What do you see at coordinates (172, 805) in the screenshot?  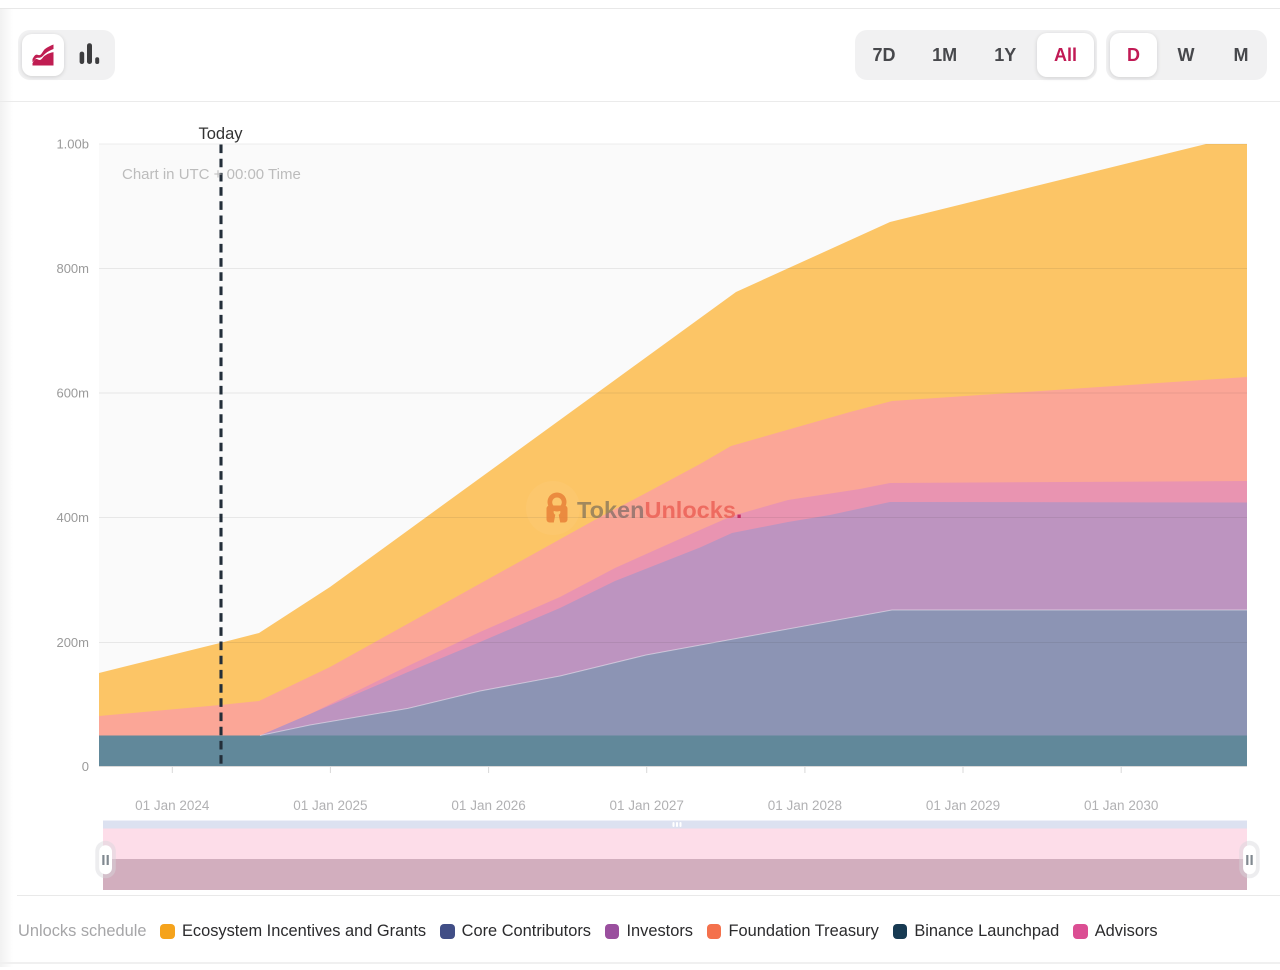 I see `svg-text: 01 Jan 2024` at bounding box center [172, 805].